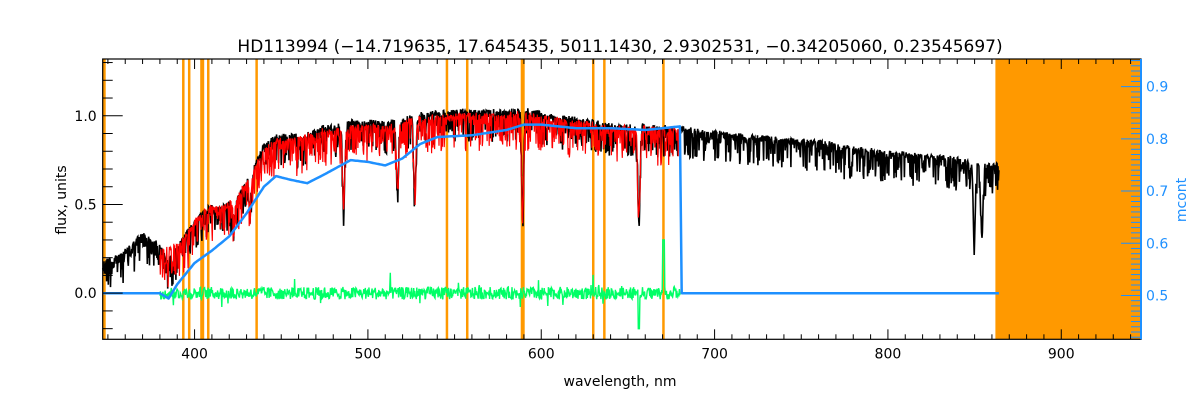  Describe the element at coordinates (620, 382) in the screenshot. I see `x-axis-label: wavelength, nm` at that location.